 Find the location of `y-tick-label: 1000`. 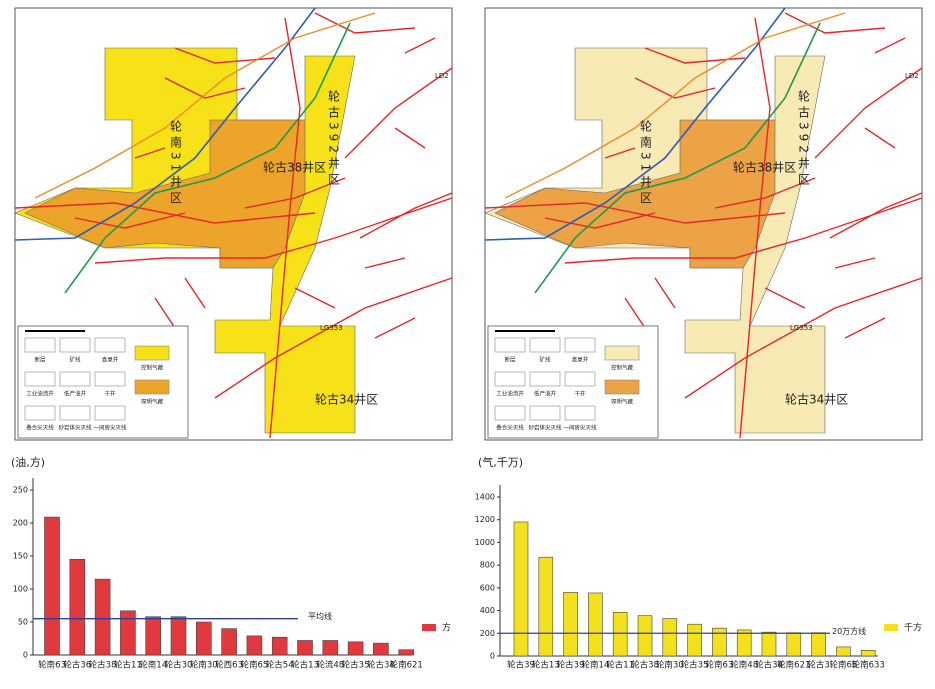

y-tick-label: 1000 is located at coordinates (485, 542).